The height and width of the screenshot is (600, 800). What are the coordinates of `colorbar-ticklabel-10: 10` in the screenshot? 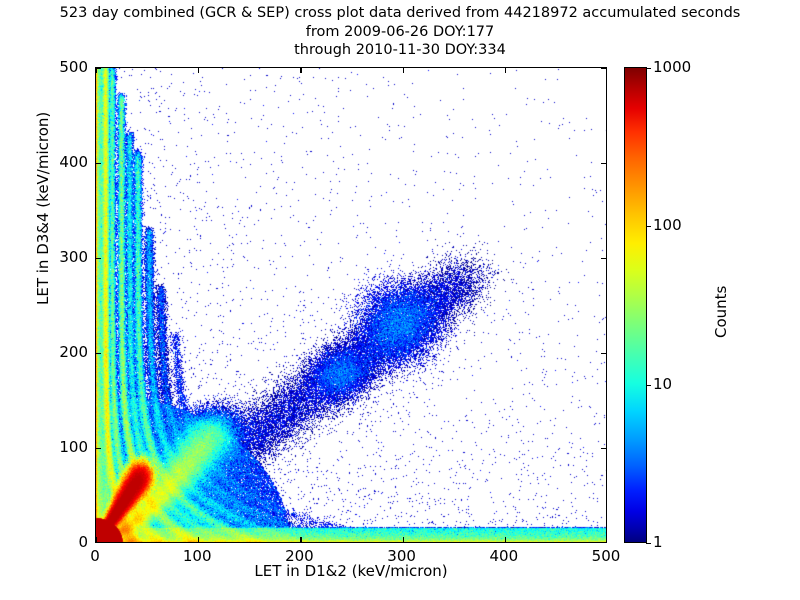 It's located at (663, 383).